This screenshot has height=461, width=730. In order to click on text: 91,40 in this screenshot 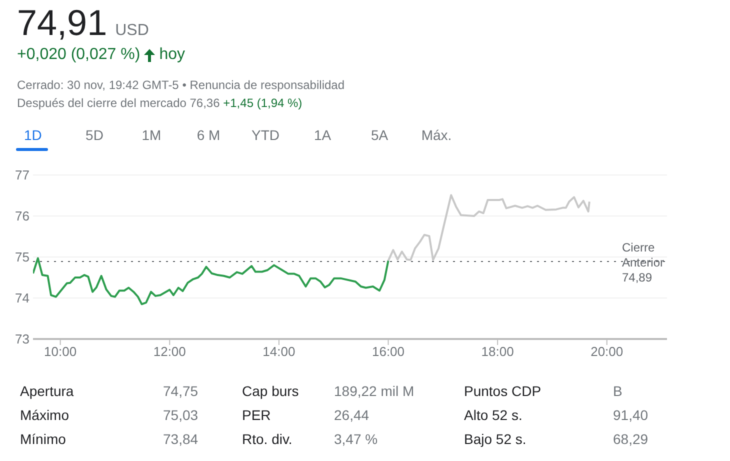, I will do `click(630, 415)`.